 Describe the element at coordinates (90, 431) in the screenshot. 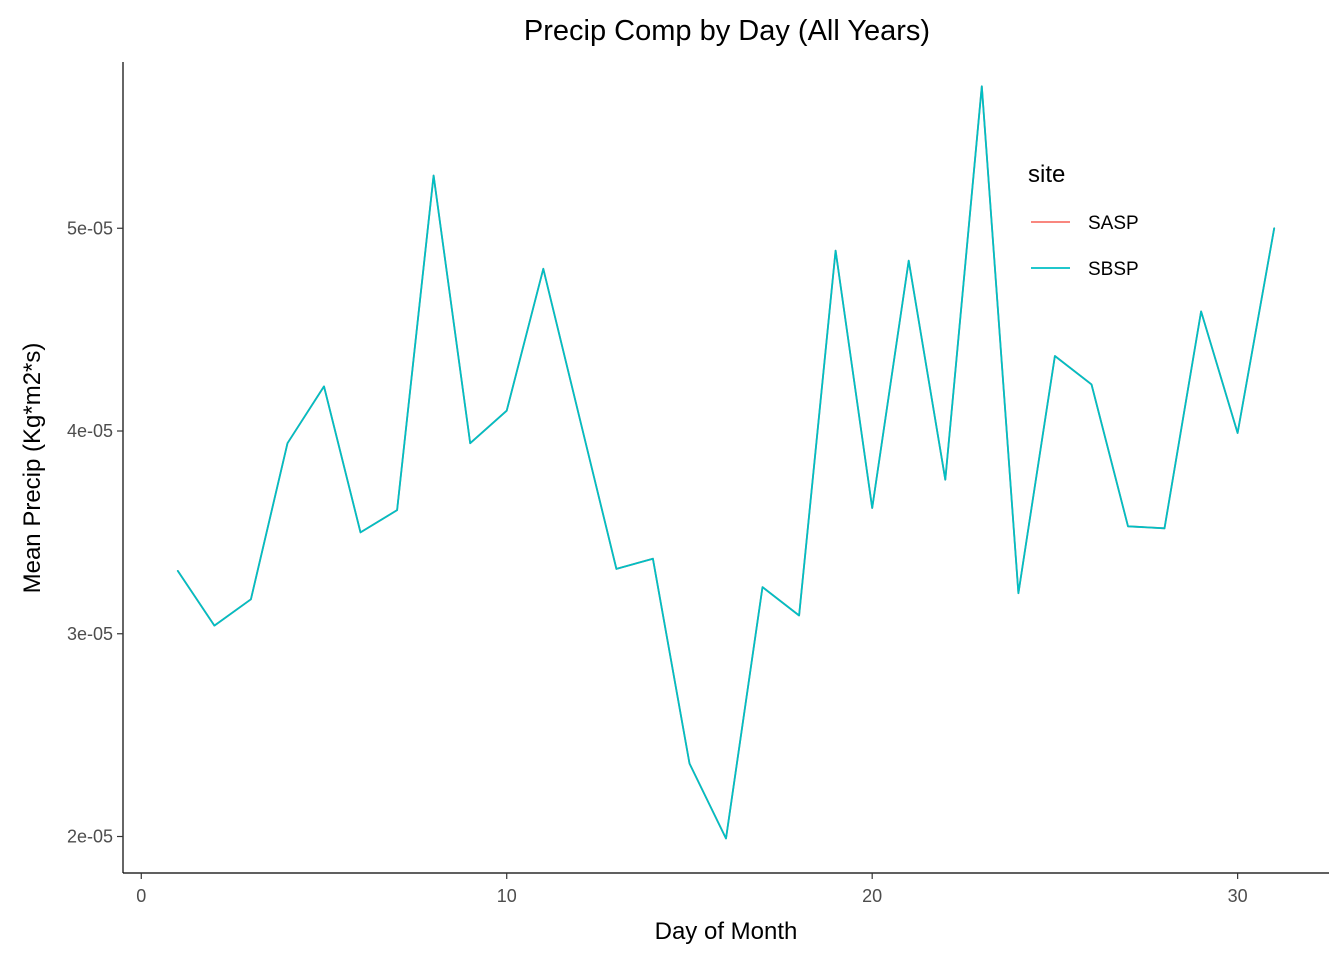

I see `y-tick-label: 4e-05` at that location.